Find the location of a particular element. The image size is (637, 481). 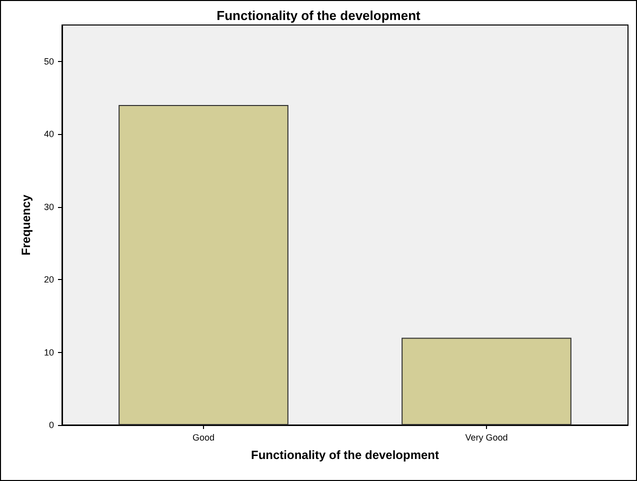

y-tick-label: 30 is located at coordinates (49, 207).